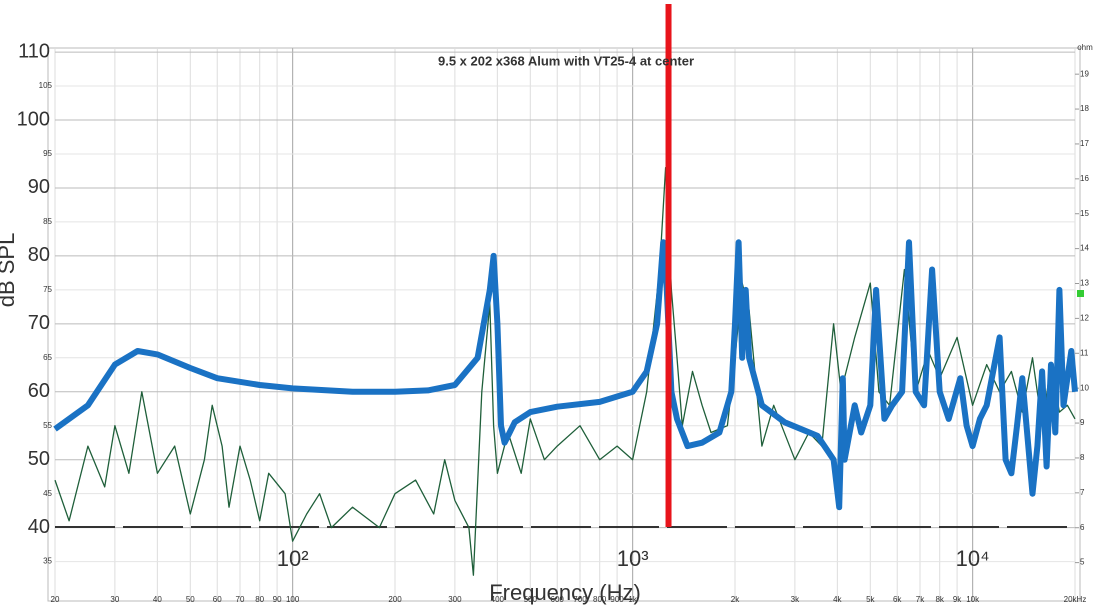  I want to click on y-tick-label: 60, so click(39, 391).